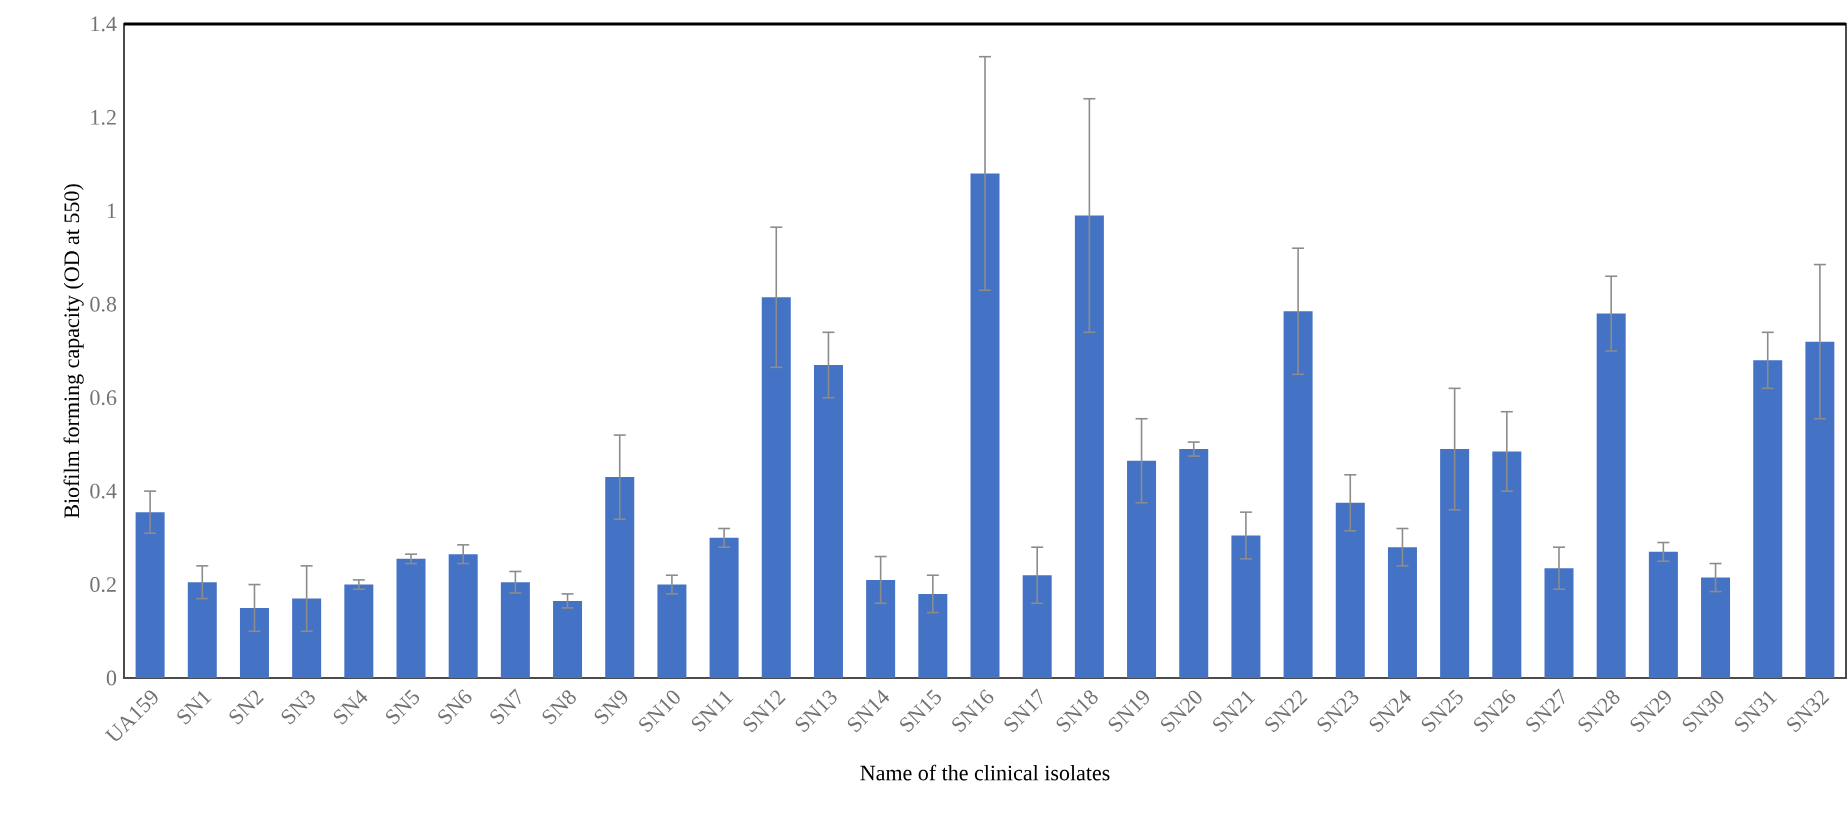 This screenshot has width=1848, height=824. What do you see at coordinates (103, 117) in the screenshot?
I see `y-tick-label: 1.2` at bounding box center [103, 117].